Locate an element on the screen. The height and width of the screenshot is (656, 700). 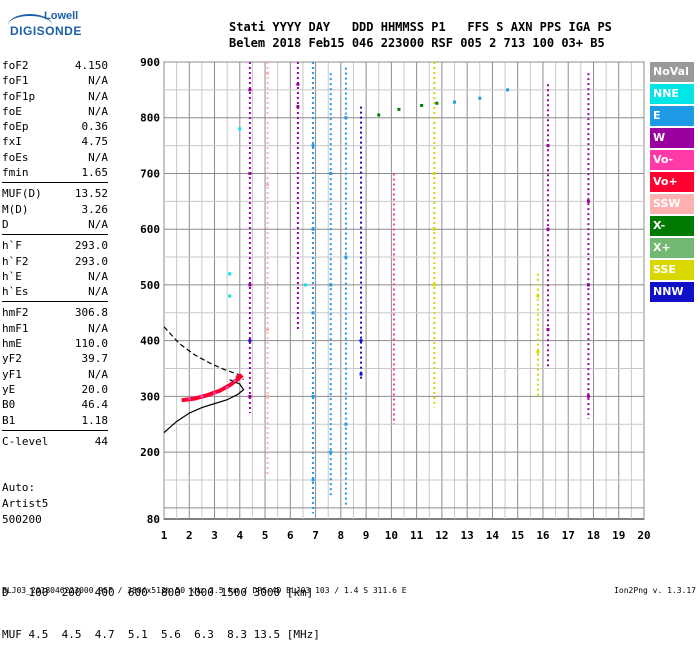
y-tick-label: 700 is located at coordinates (150, 173).